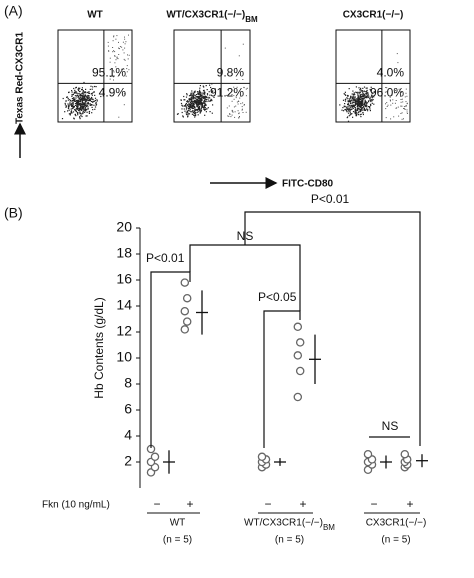 The height and width of the screenshot is (578, 474). I want to click on y-tick-label: 2, so click(128, 461).